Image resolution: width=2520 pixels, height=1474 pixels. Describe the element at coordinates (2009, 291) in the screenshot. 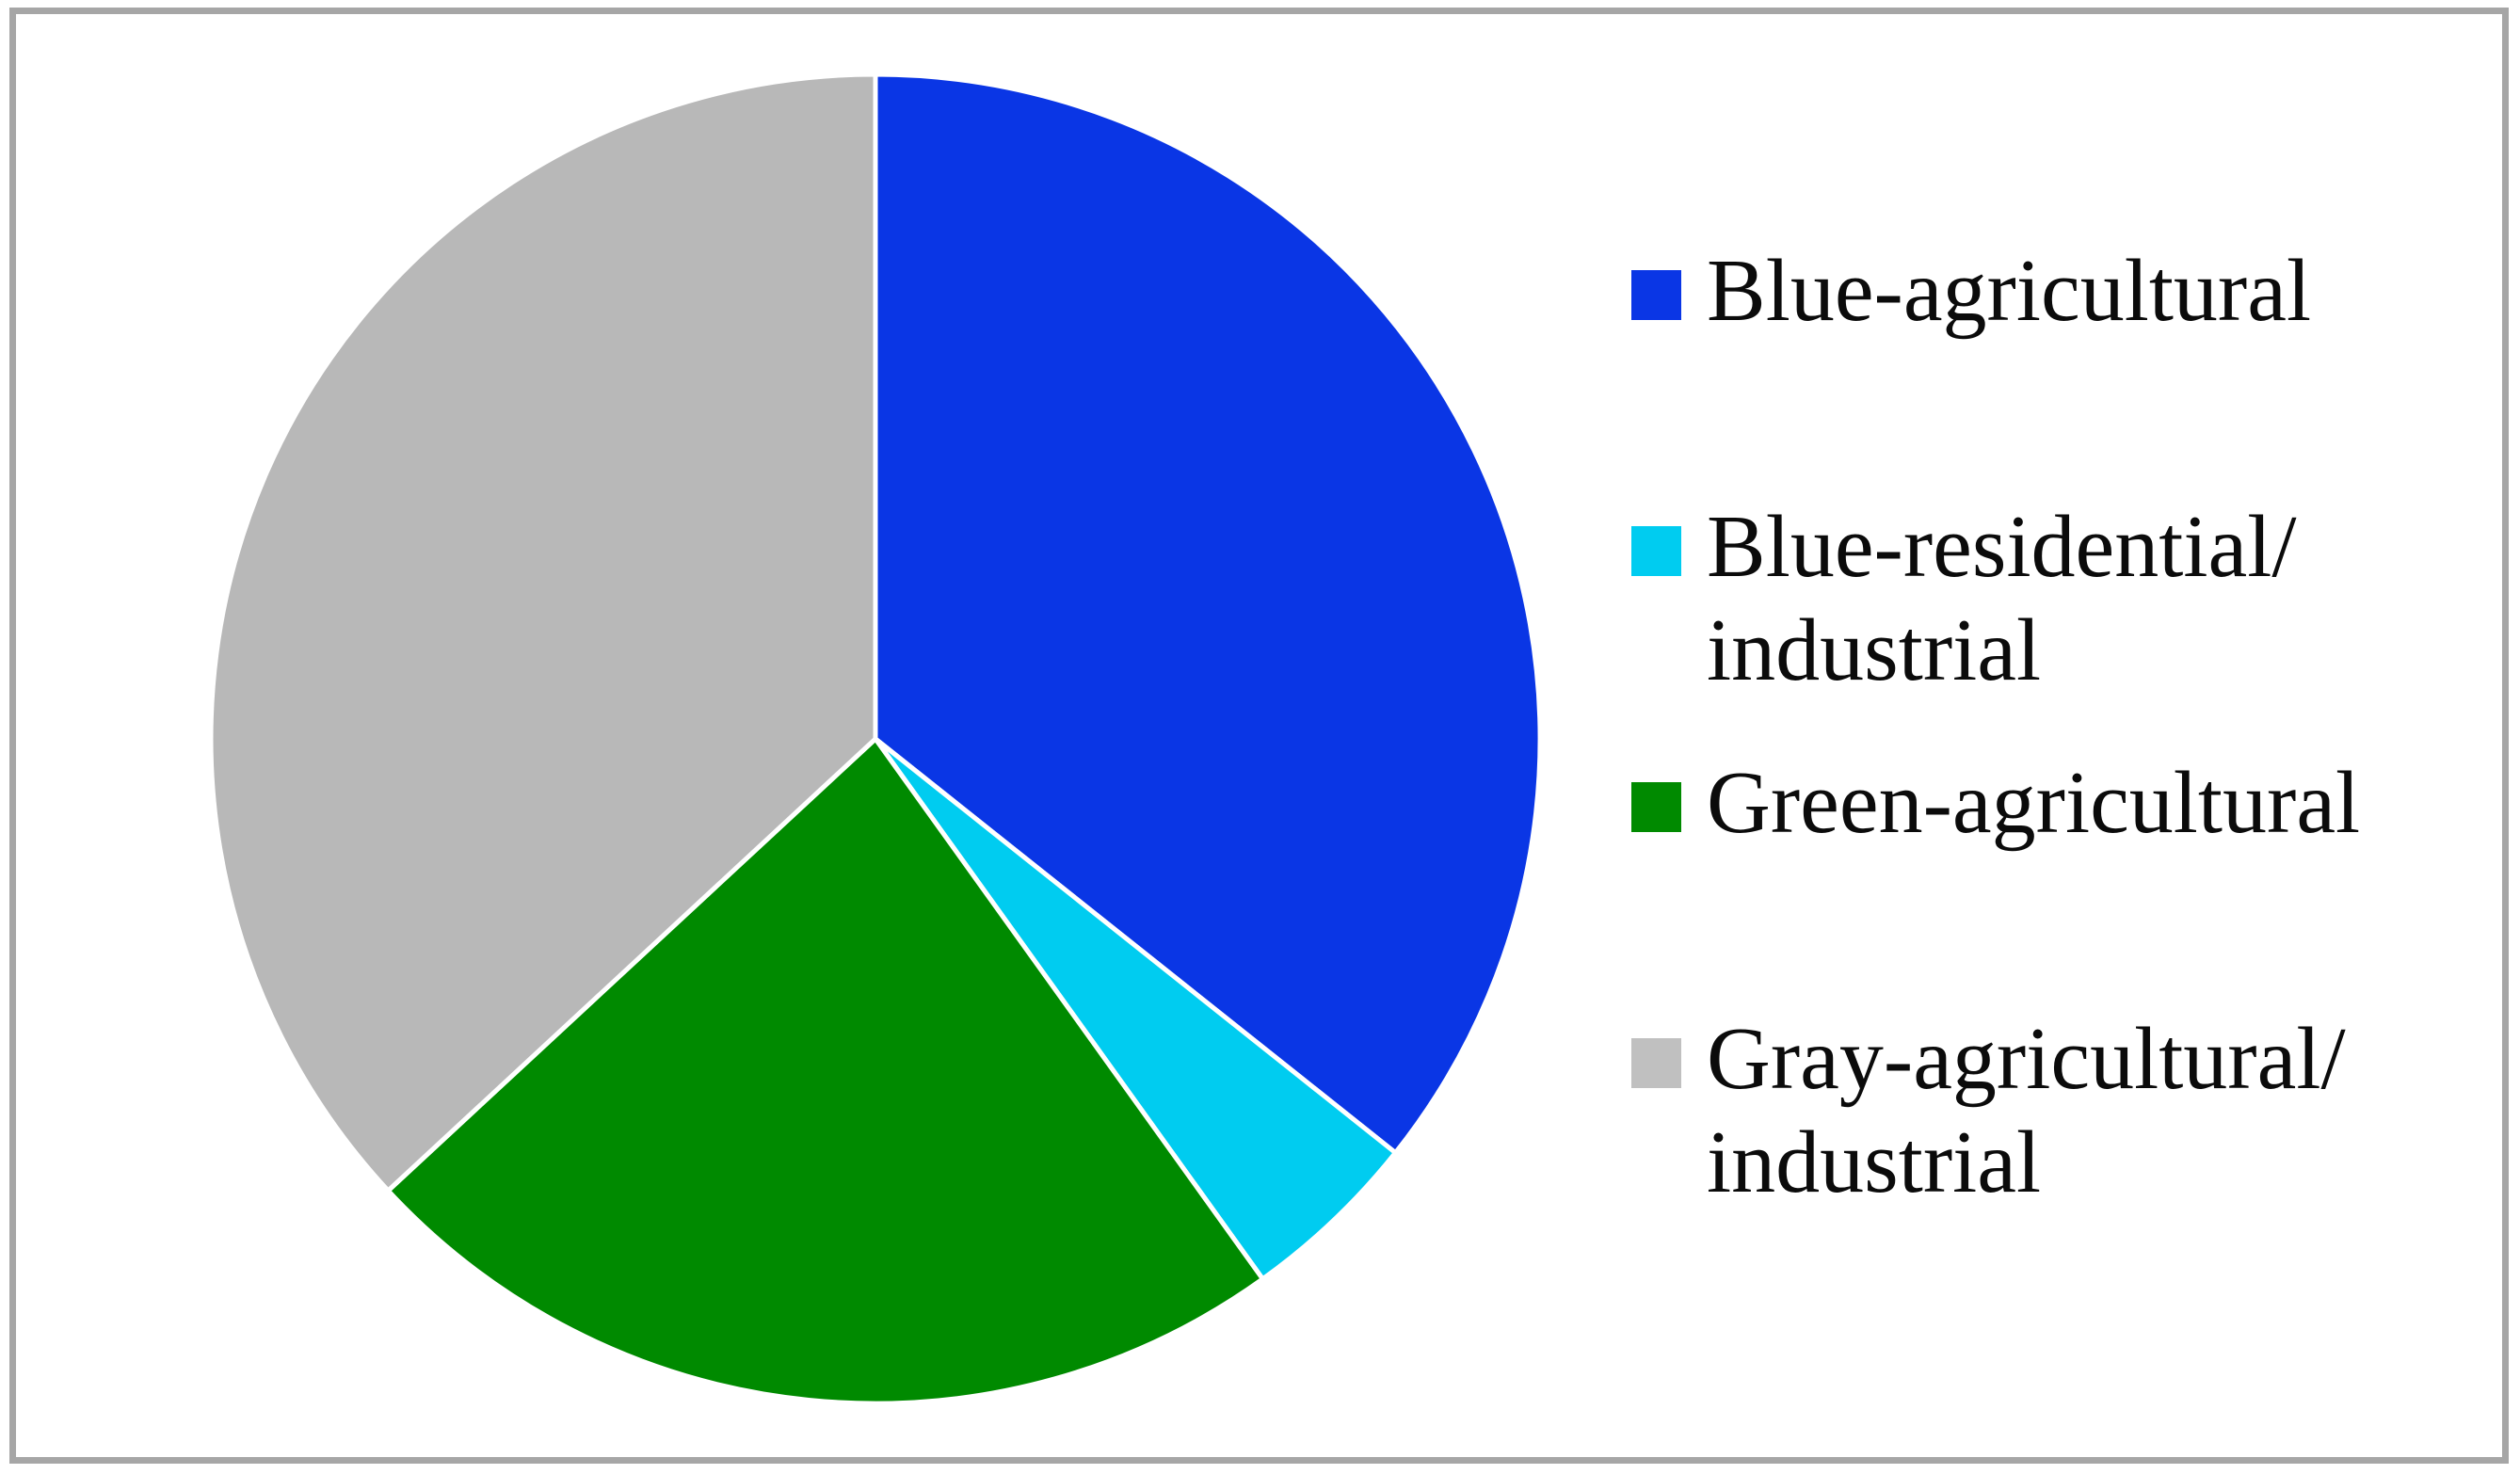

I see `legend-label: Blue-agricultural` at that location.